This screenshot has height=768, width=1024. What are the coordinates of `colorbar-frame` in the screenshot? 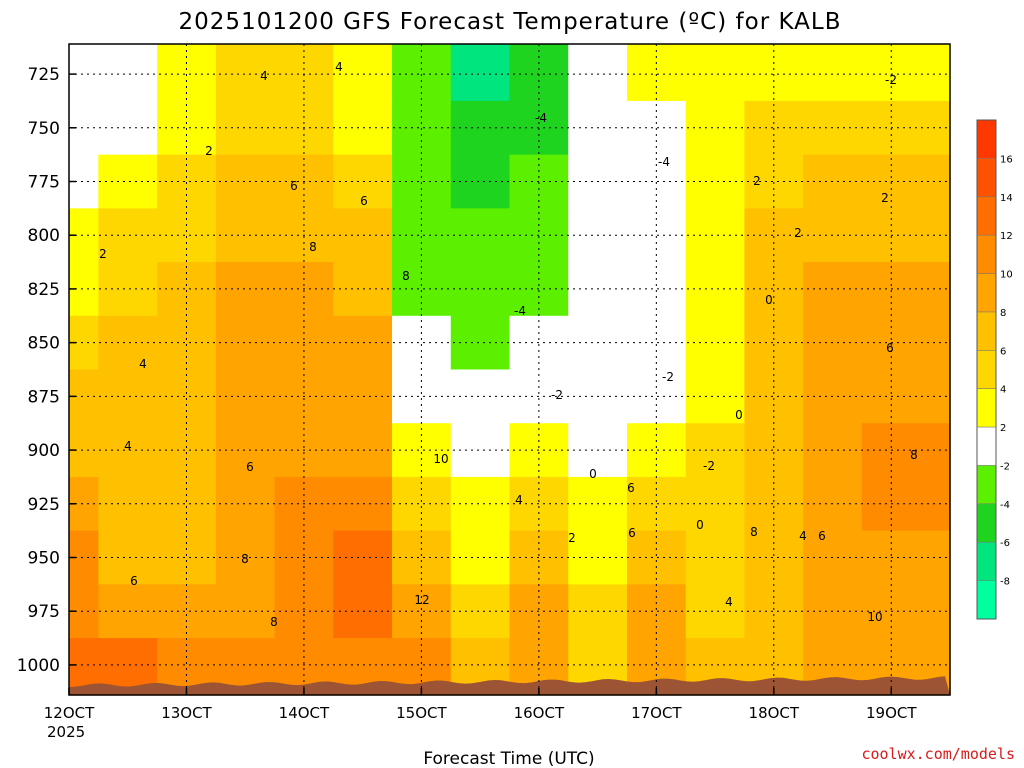 It's located at (986, 369).